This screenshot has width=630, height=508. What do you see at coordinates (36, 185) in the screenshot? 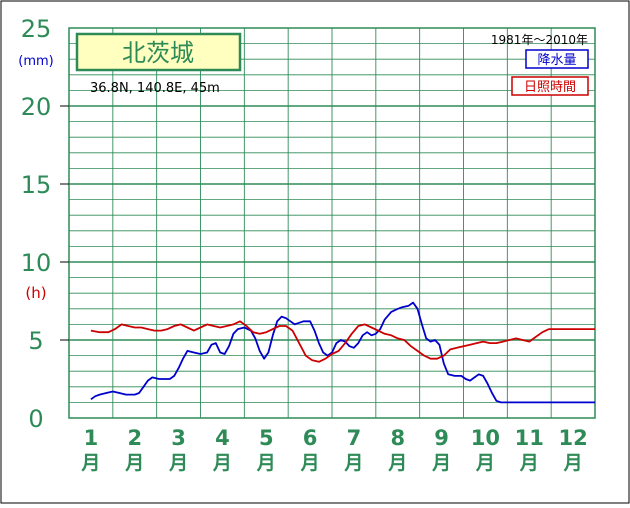
I see `y-tick-label: 15` at bounding box center [36, 185].